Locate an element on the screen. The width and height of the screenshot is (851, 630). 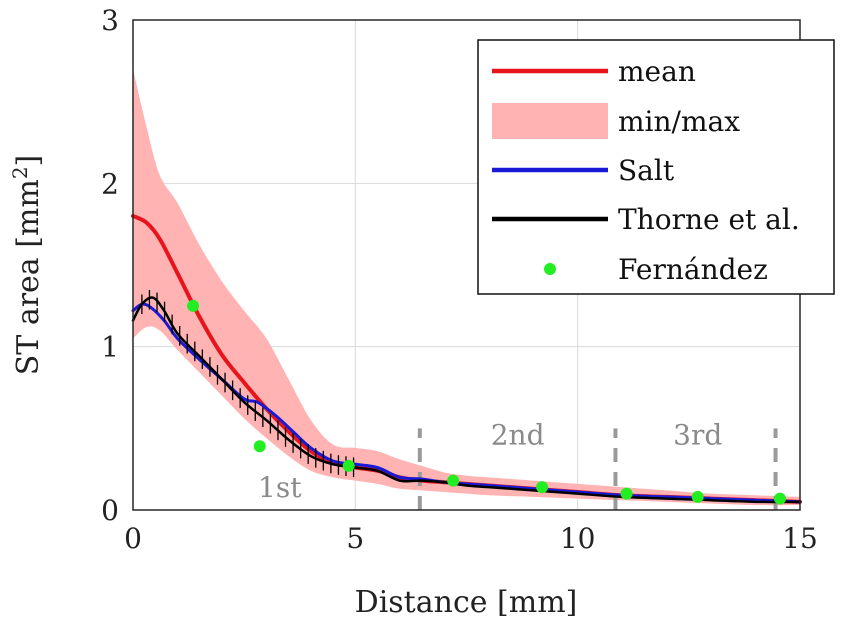
y-tick-label: 1 is located at coordinates (110, 347).